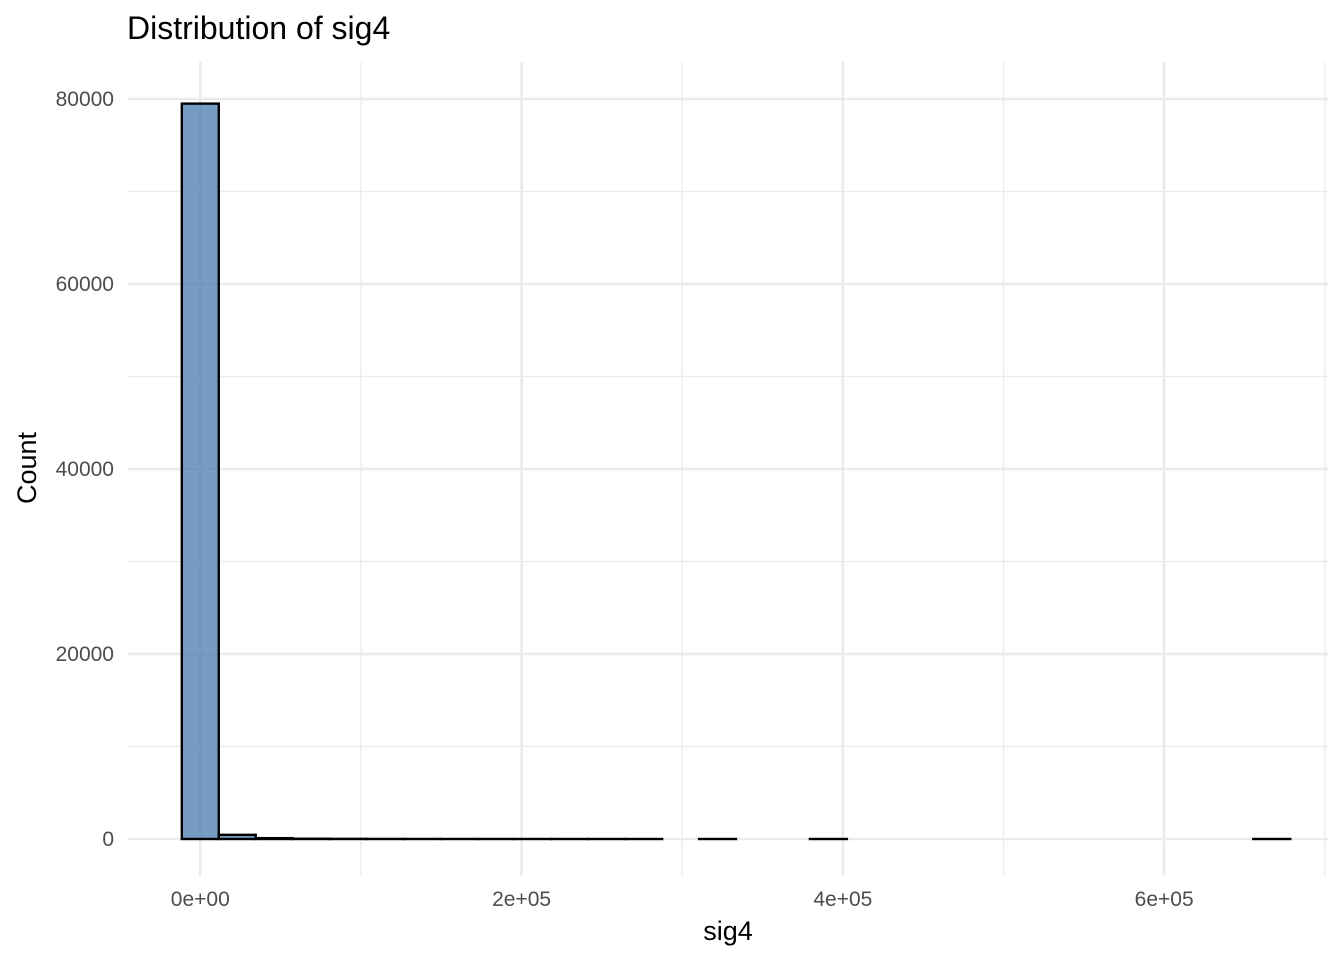 Image resolution: width=1344 pixels, height=960 pixels. What do you see at coordinates (108, 839) in the screenshot?
I see `y-tick-label: 0` at bounding box center [108, 839].